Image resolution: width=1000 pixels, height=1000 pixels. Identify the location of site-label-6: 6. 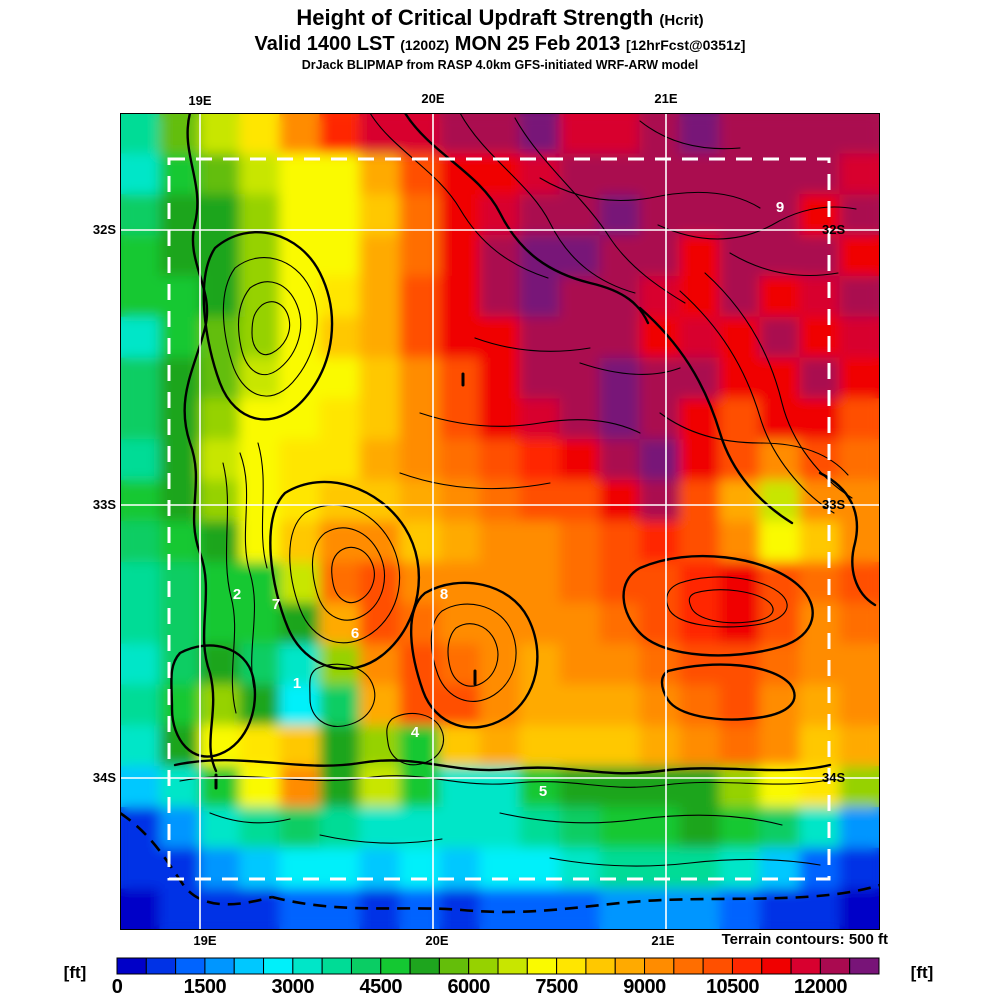
(355, 633).